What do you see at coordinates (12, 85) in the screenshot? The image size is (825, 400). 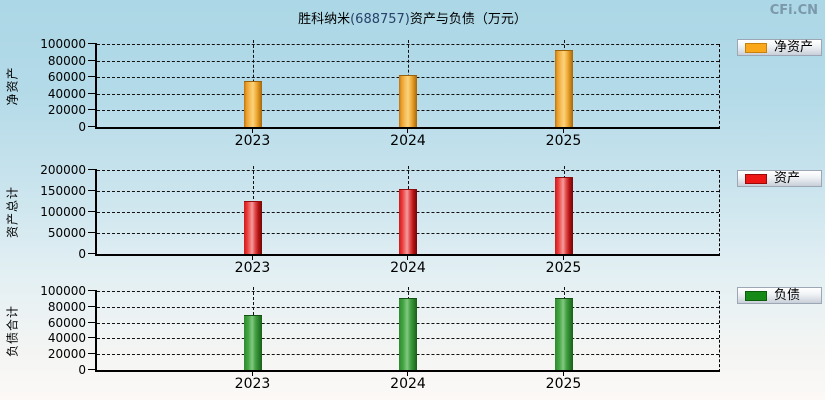 I see `y-axis-title: 净资产` at bounding box center [12, 85].